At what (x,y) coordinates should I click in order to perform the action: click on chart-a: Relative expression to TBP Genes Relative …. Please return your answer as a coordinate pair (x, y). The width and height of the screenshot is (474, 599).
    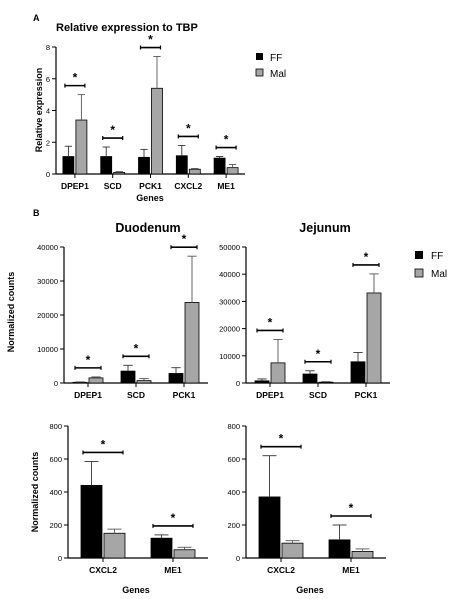
    Looking at the image, I should click on (139, 112).